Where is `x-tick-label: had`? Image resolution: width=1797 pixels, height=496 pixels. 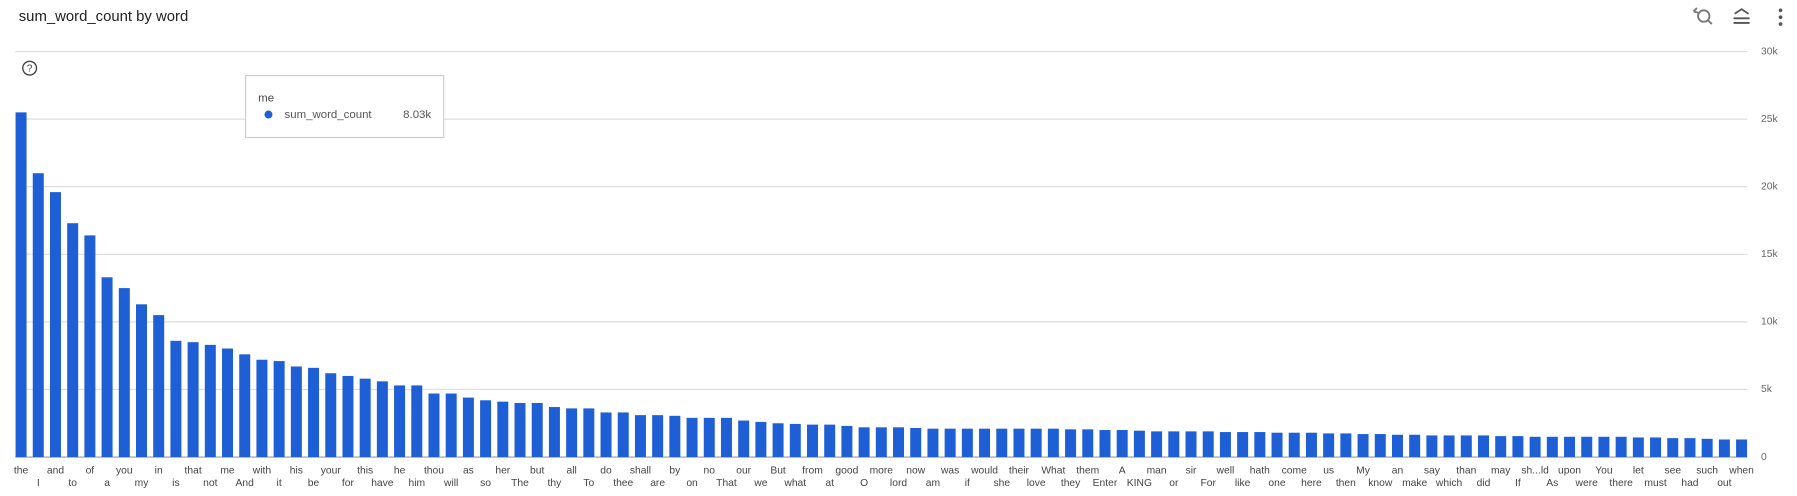 x-tick-label: had is located at coordinates (1689, 483).